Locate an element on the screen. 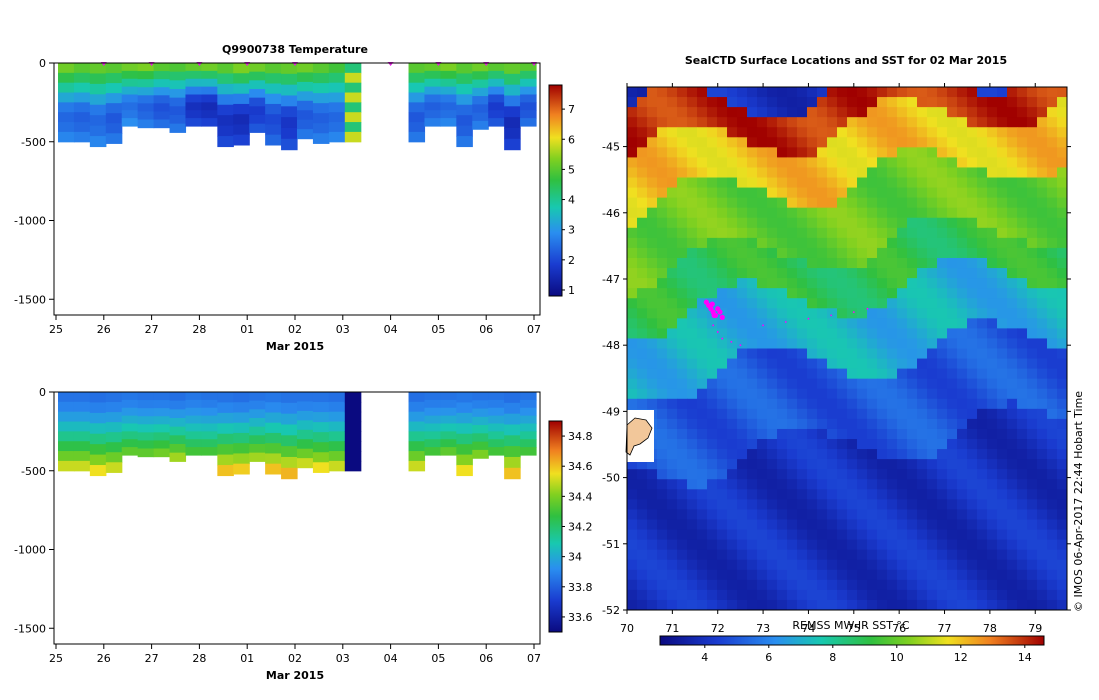 The width and height of the screenshot is (1099, 700). x-tick-label: 04 is located at coordinates (391, 658).